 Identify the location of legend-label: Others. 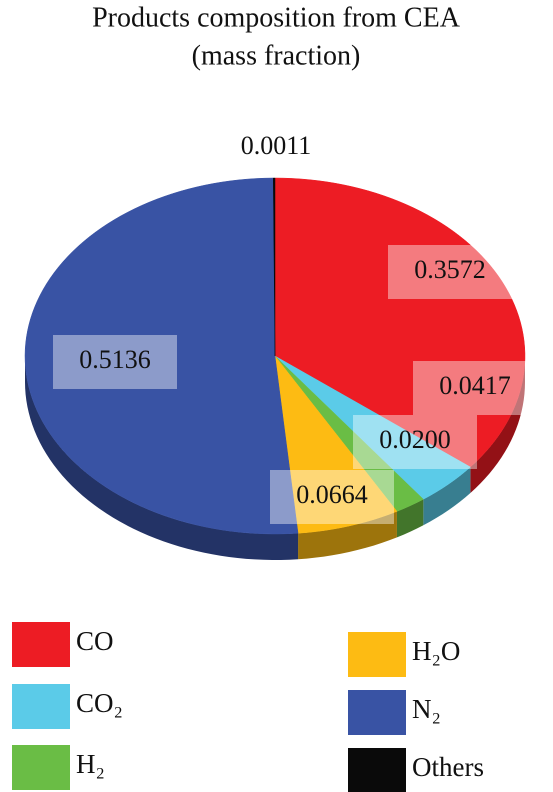
(448, 767).